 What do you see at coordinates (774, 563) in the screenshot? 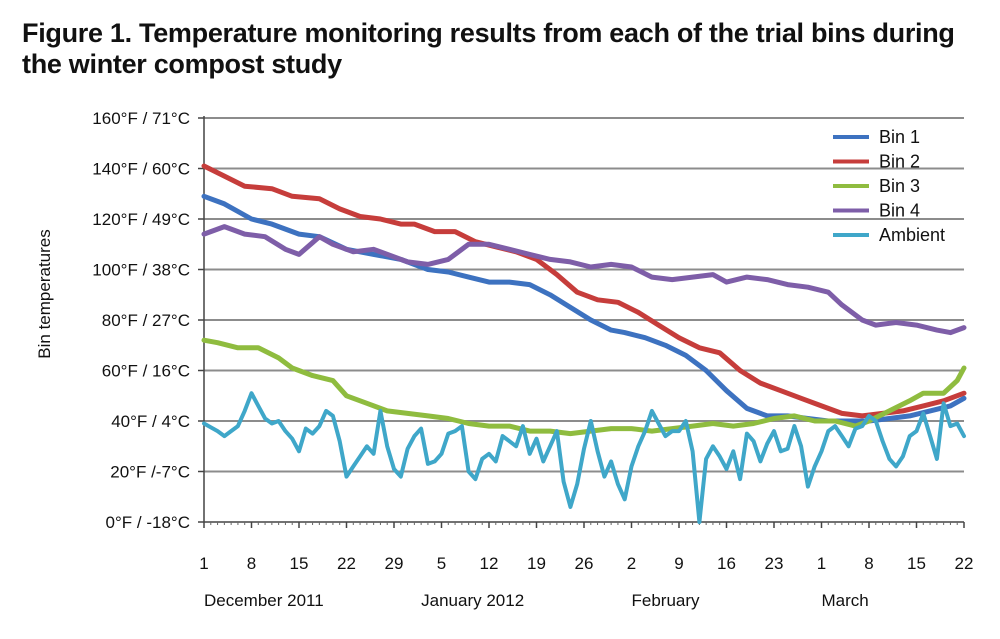
I see `x-tick-label: 23` at bounding box center [774, 563].